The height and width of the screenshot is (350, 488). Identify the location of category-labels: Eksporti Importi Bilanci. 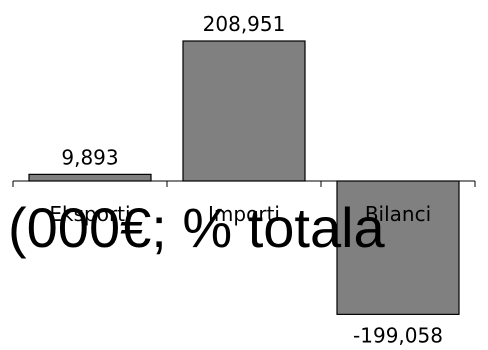
(240, 214).